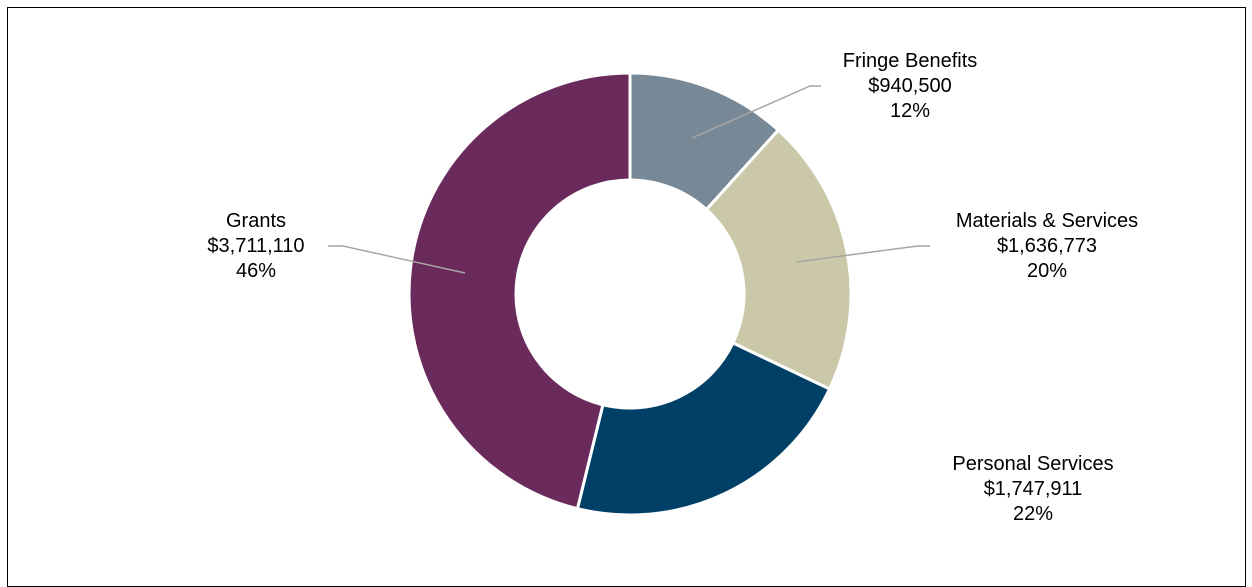 This screenshot has width=1252, height=587. Describe the element at coordinates (862, 254) in the screenshot. I see `leader-line-materials-and-services` at that location.